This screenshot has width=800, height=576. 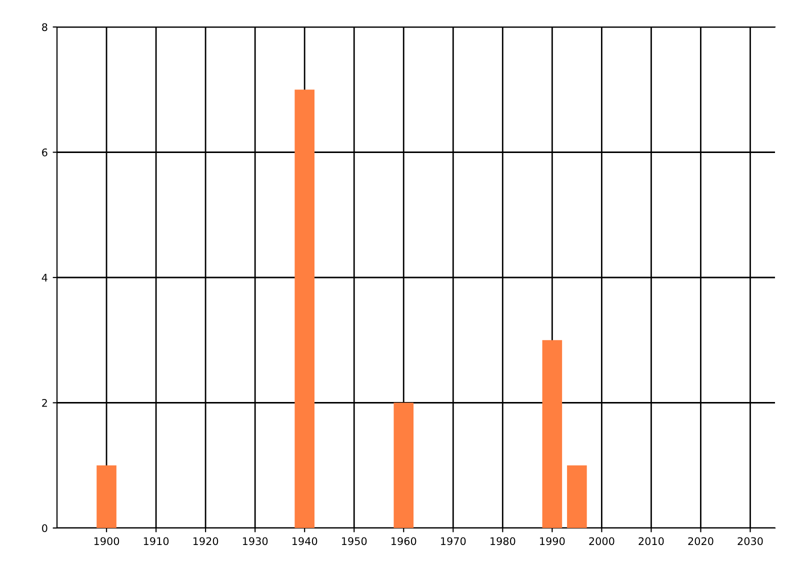 What do you see at coordinates (305, 541) in the screenshot?
I see `x-tick-label: 1940` at bounding box center [305, 541].